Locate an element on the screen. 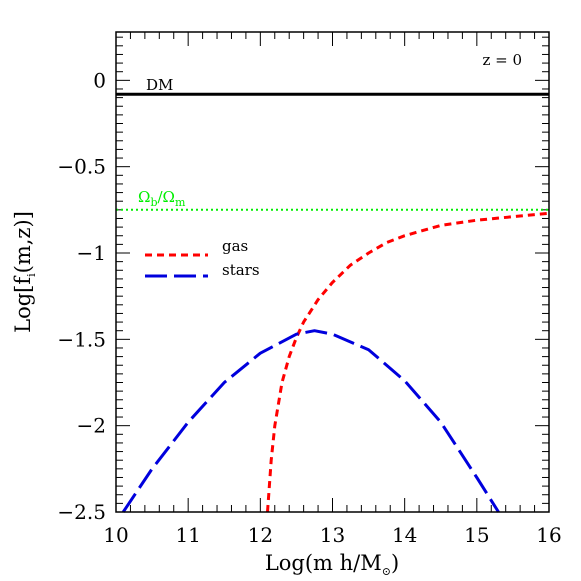 This screenshot has height=581, width=581. x-tick-label: 11 is located at coordinates (187, 535).